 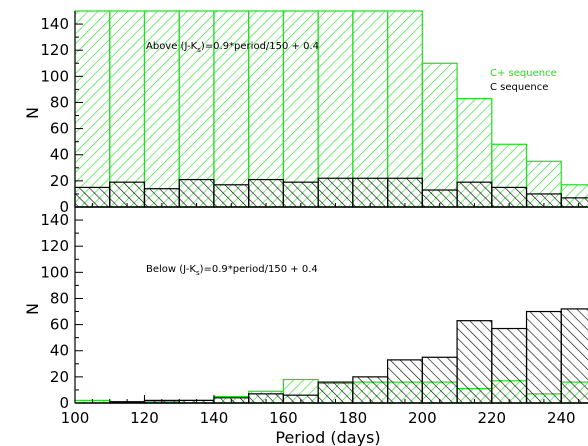 I want to click on relation-annotation: Above (J-Ks)=0.9*period/150 + 0.4, so click(x=232, y=47).